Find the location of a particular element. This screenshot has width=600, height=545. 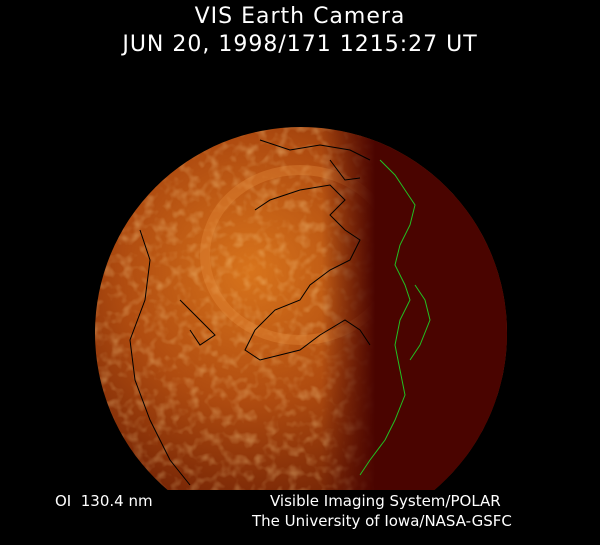

institution-credit: The University of Iowa/NASA-GSFC is located at coordinates (382, 521).